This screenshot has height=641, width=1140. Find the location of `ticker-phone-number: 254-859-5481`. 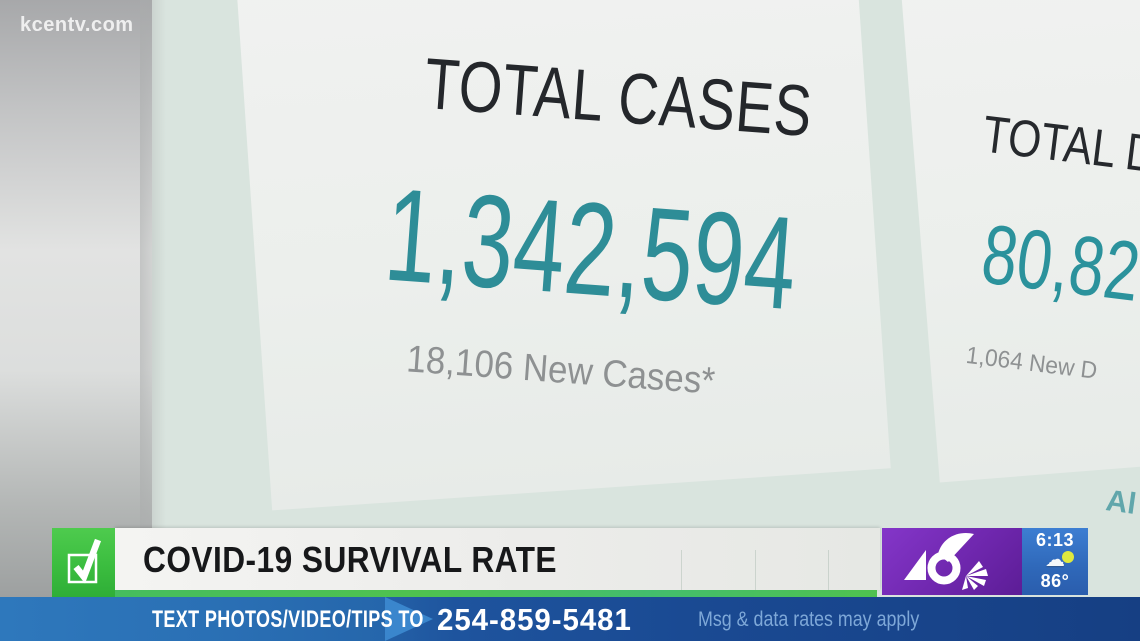

ticker-phone-number: 254-859-5481 is located at coordinates (534, 619).